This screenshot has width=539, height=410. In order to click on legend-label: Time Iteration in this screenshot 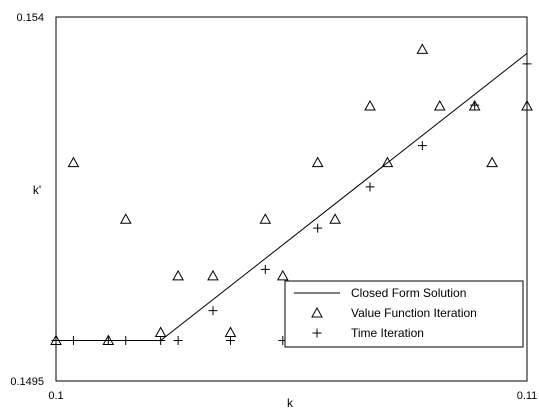, I will do `click(387, 333)`.